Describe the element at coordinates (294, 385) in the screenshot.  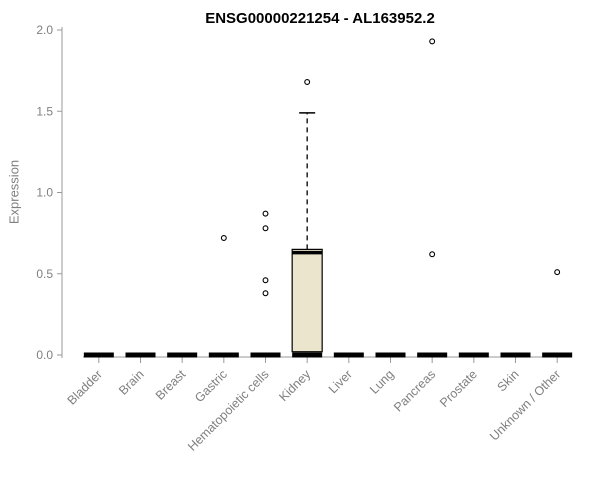
I see `x-tick-label: Kidney` at that location.